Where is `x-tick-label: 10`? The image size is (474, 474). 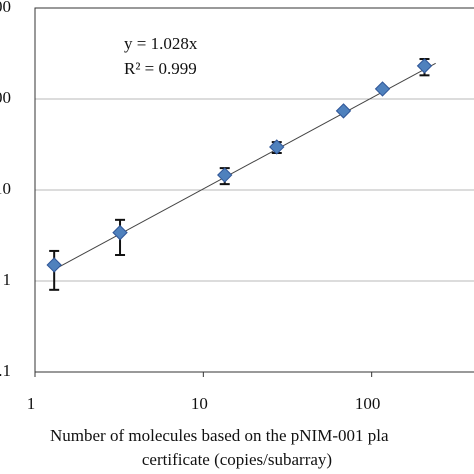 x-tick-label: 10 is located at coordinates (199, 403).